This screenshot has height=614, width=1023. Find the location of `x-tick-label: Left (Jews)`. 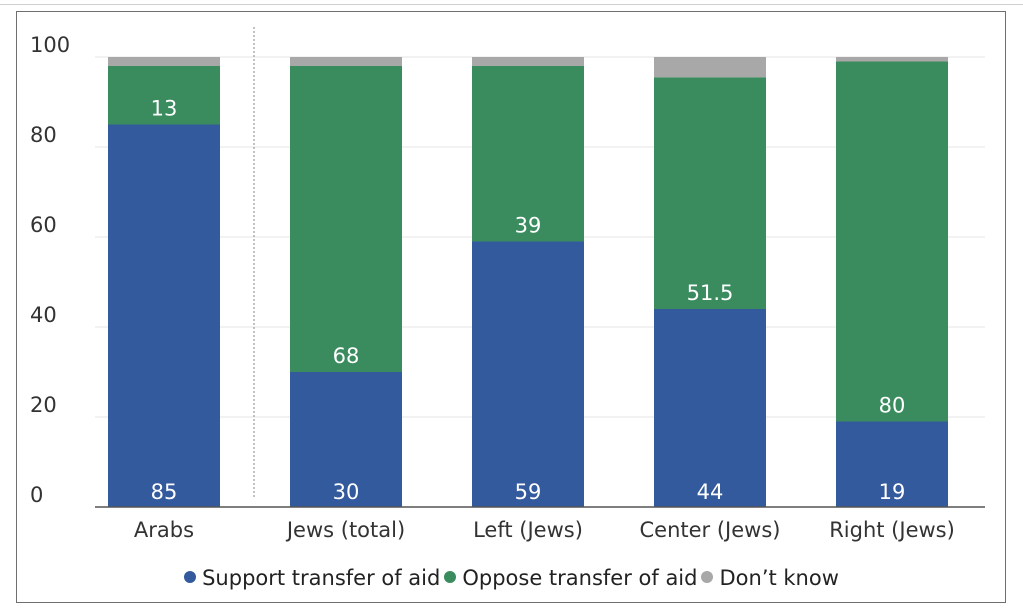

x-tick-label: Left (Jews) is located at coordinates (528, 530).